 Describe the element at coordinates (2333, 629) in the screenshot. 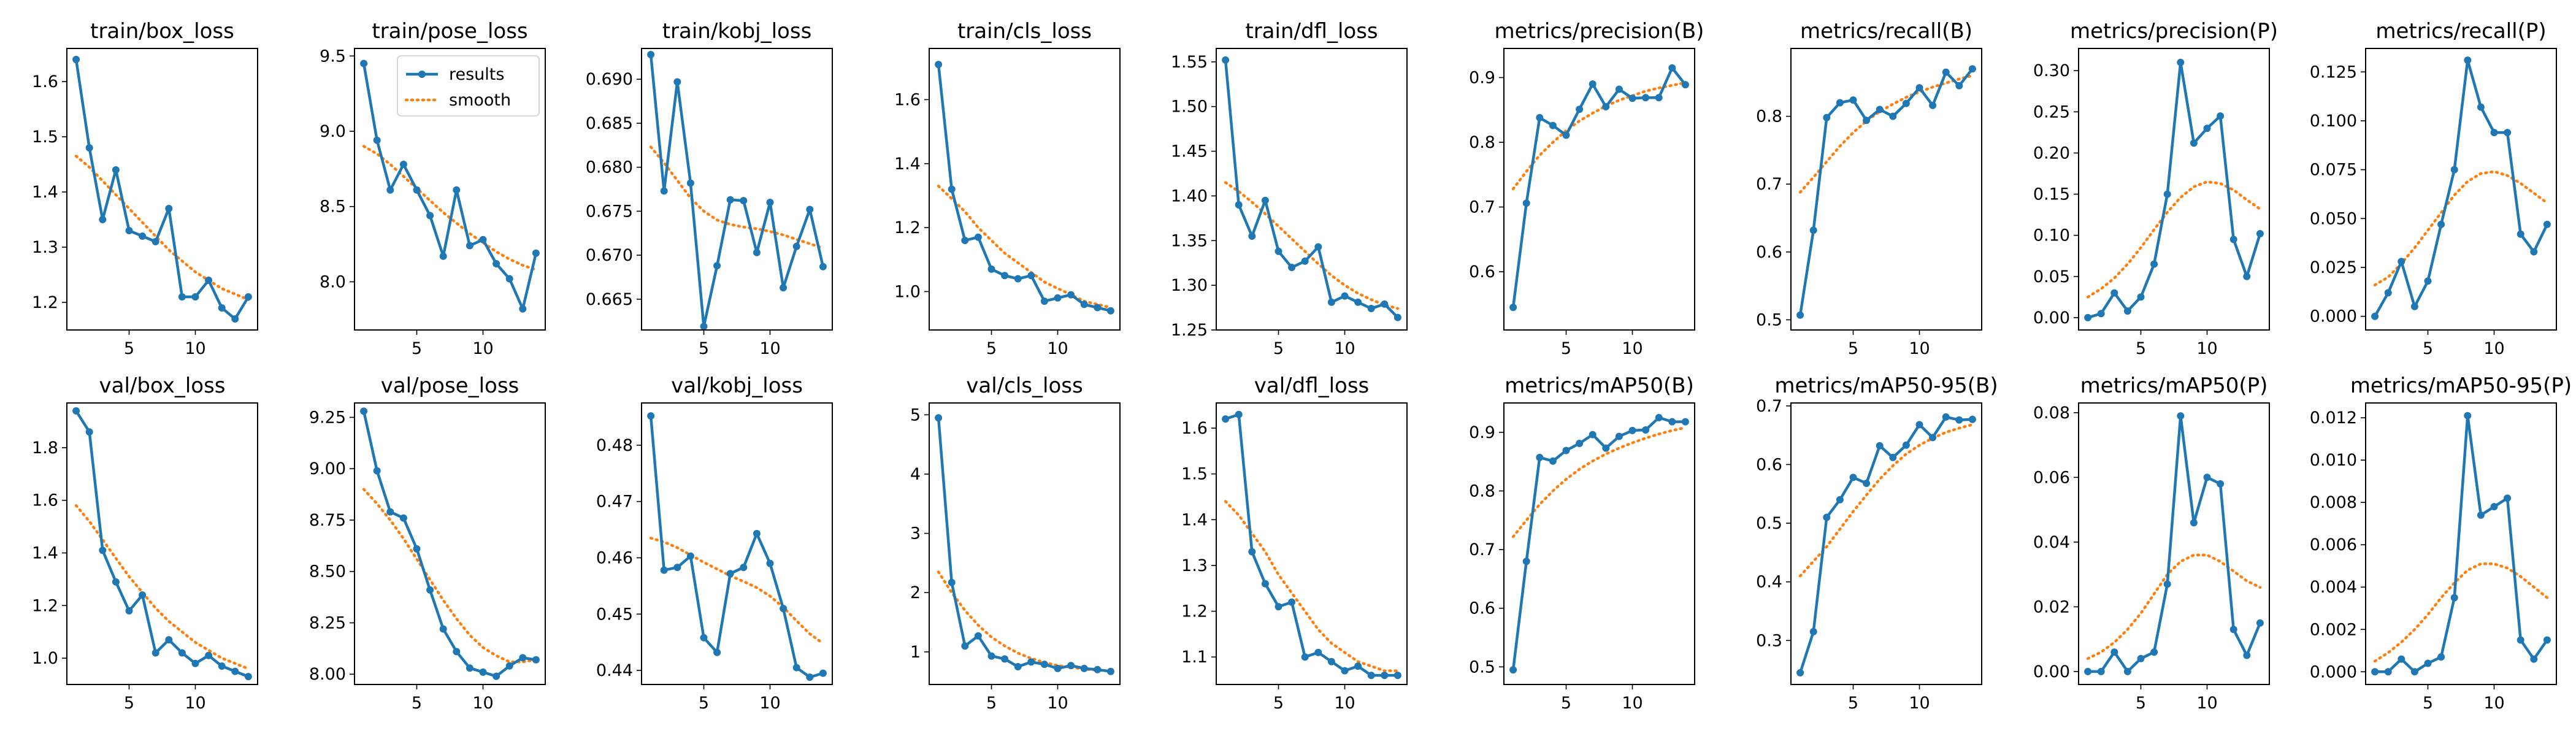

I see `y-tick-label: 0.002` at that location.